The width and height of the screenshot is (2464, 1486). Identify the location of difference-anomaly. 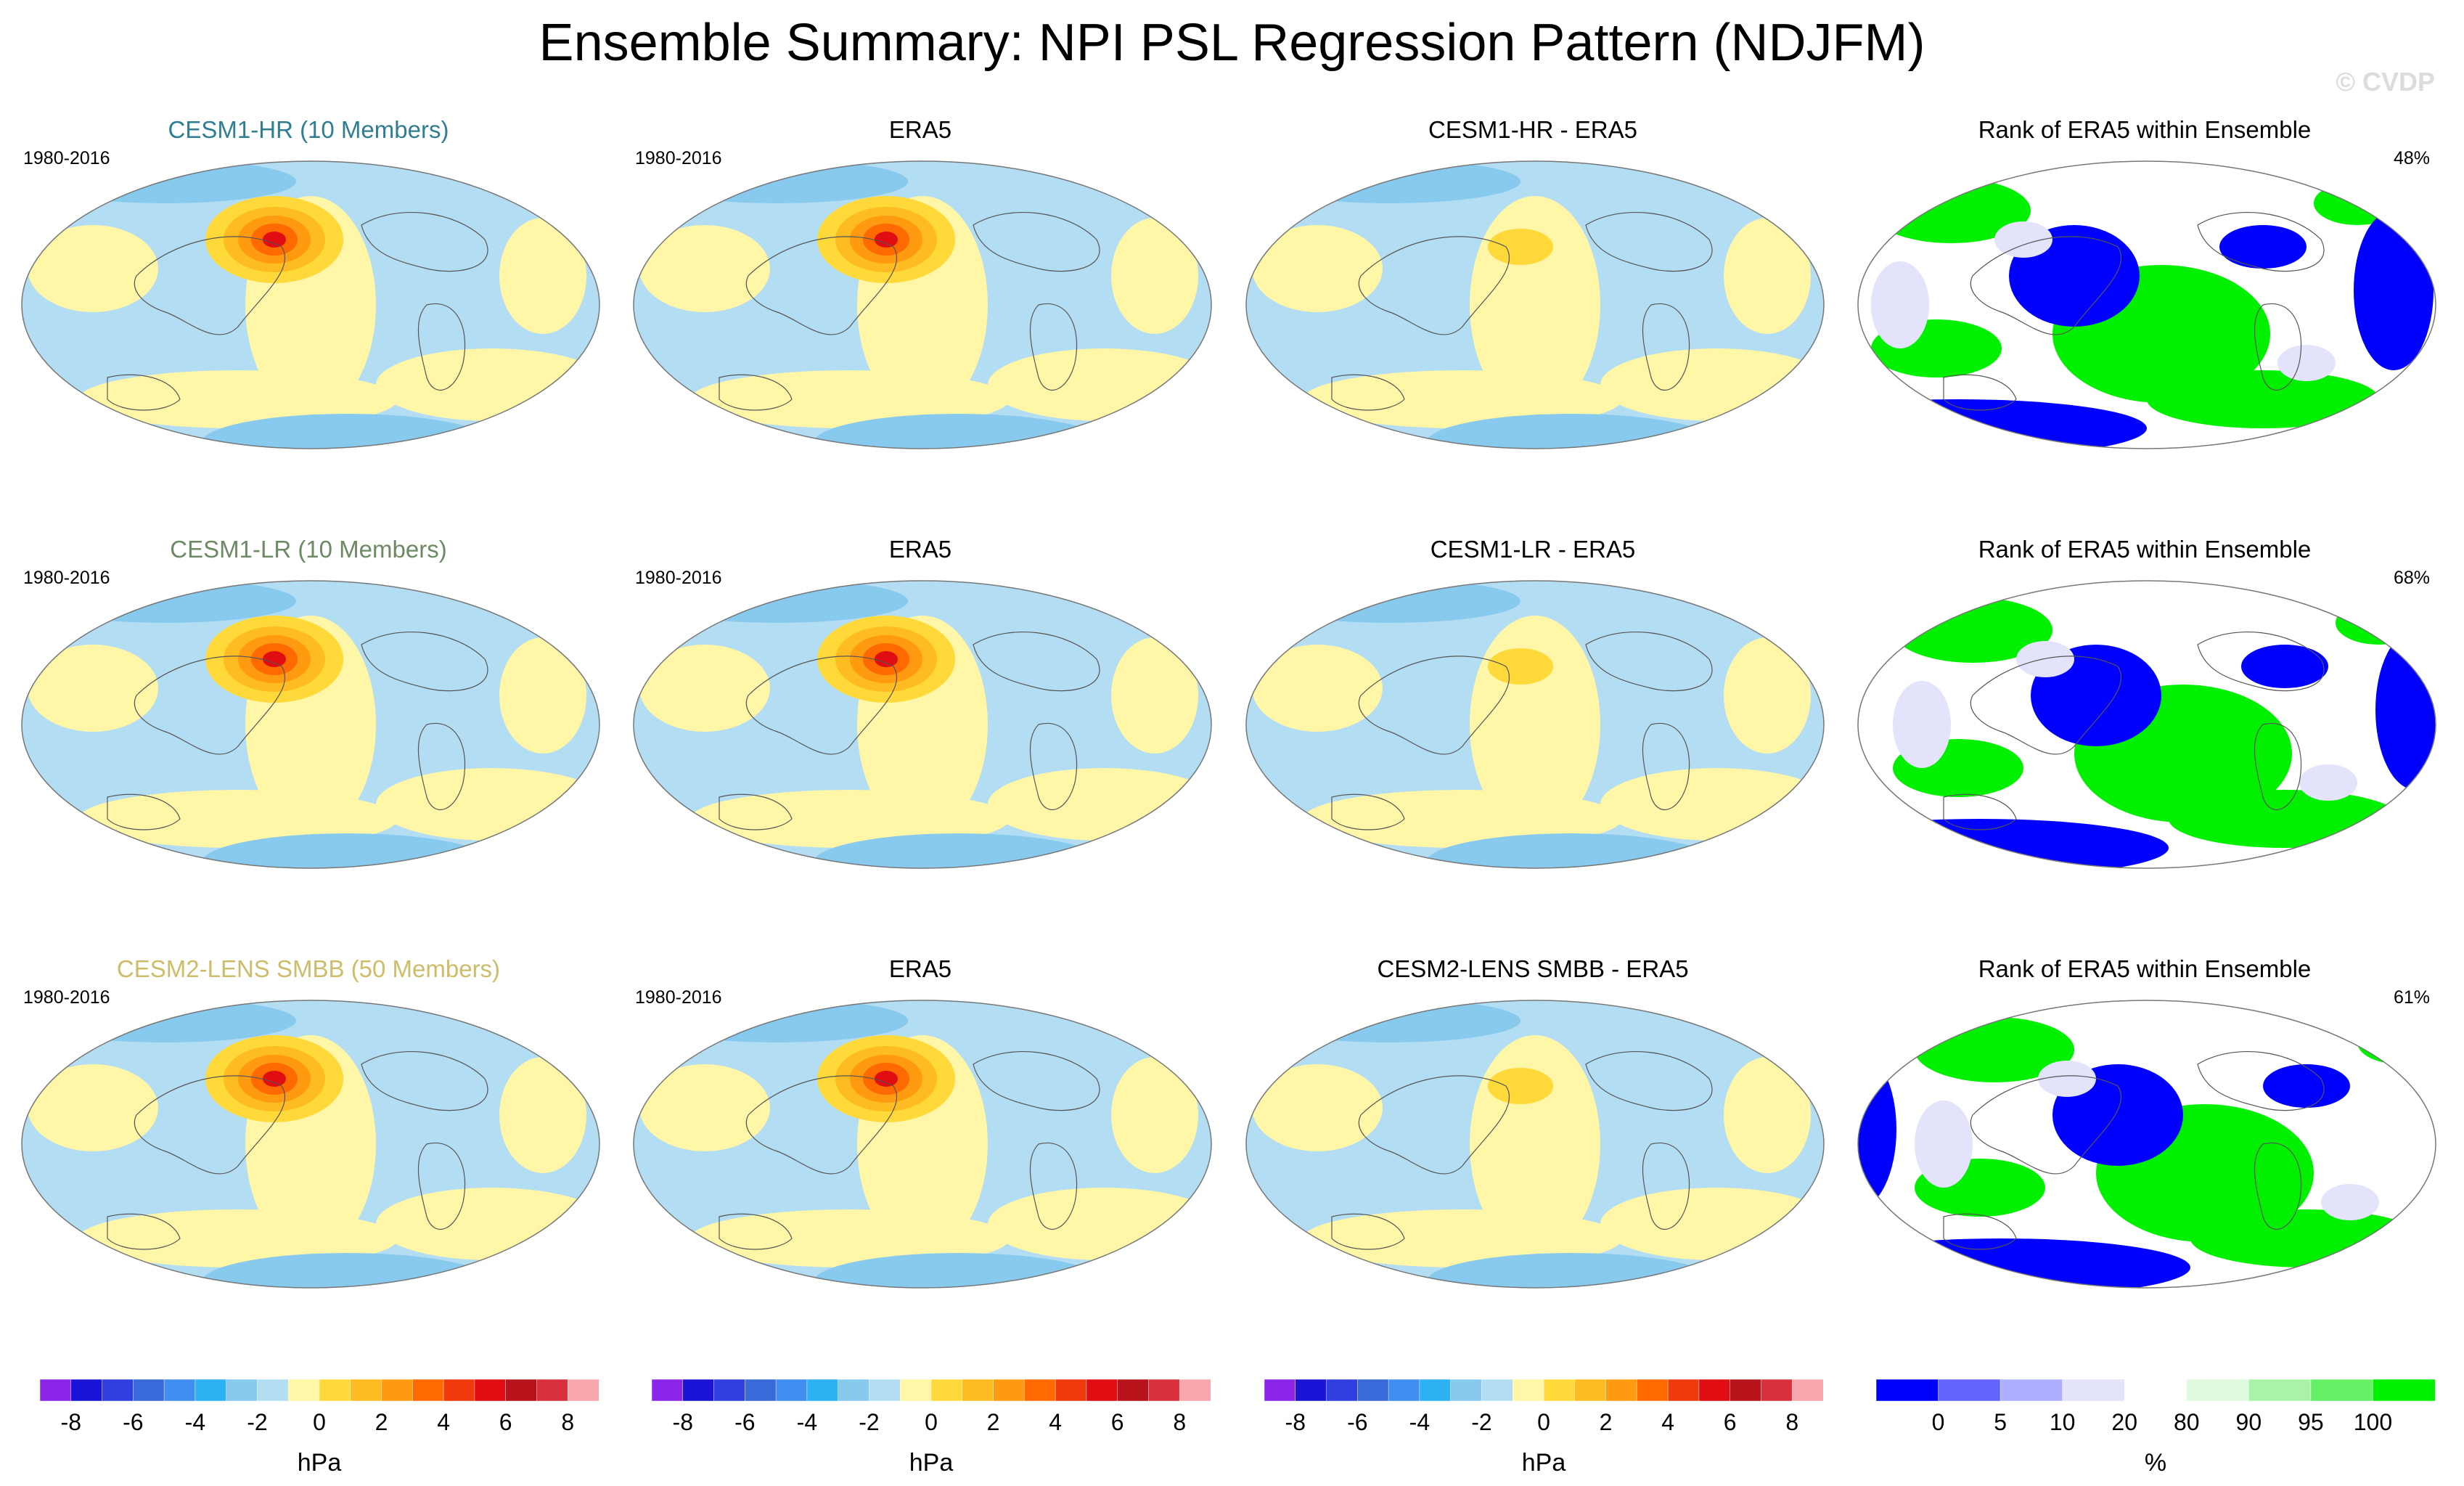
(1520, 247).